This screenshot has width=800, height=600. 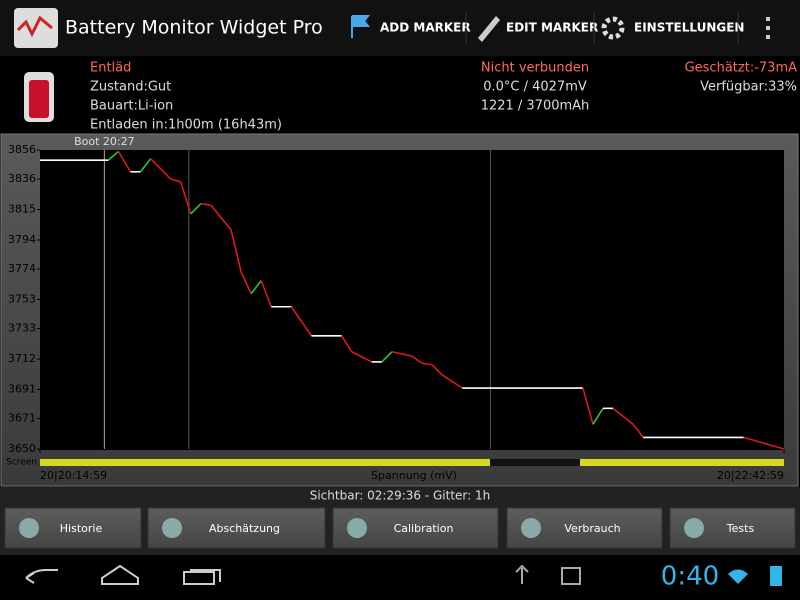 What do you see at coordinates (22, 299) in the screenshot?
I see `y-tick-label: 3753` at bounding box center [22, 299].